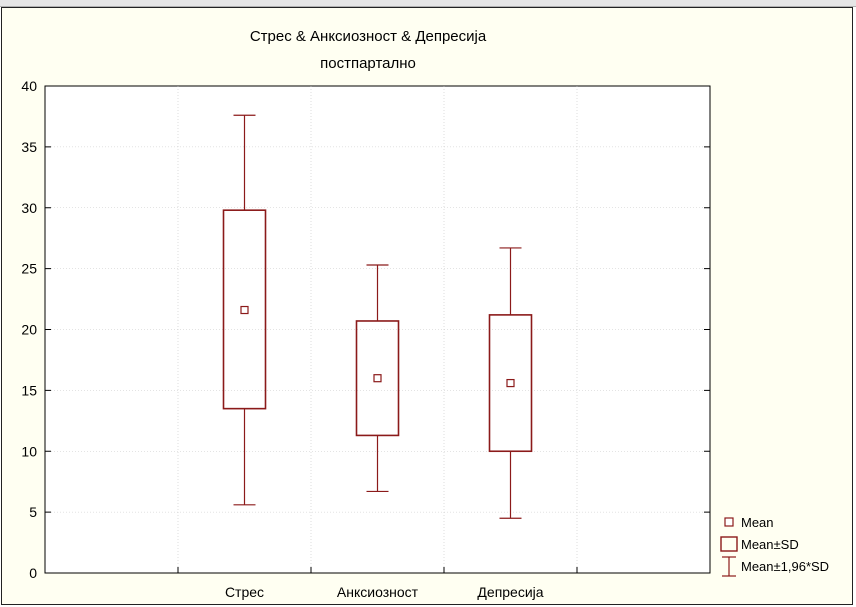 The image size is (856, 607). I want to click on y-tick-label: 5, so click(33, 512).